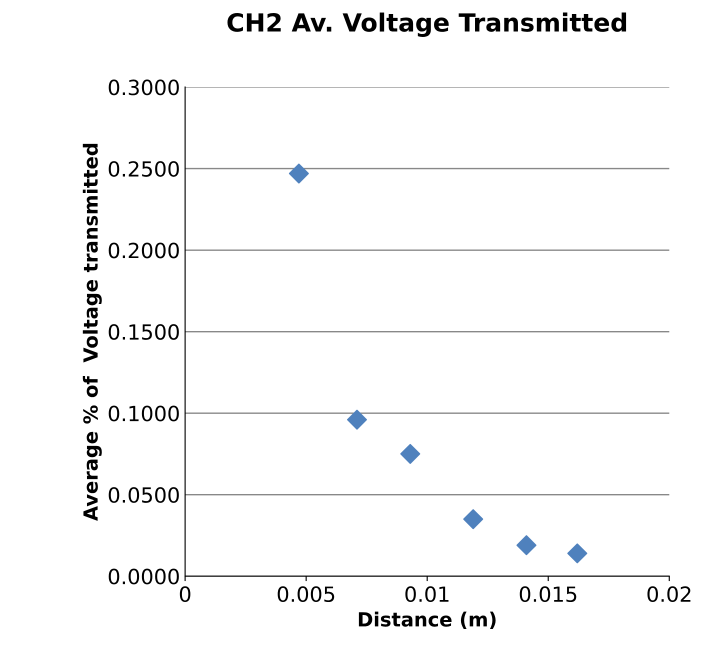 The height and width of the screenshot is (670, 712). What do you see at coordinates (548, 594) in the screenshot?
I see `x-tick-label: 0.015` at bounding box center [548, 594].